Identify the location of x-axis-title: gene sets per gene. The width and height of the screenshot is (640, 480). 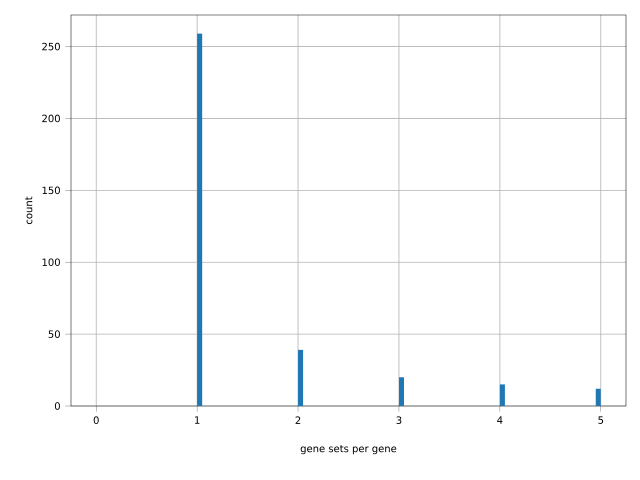
(348, 449).